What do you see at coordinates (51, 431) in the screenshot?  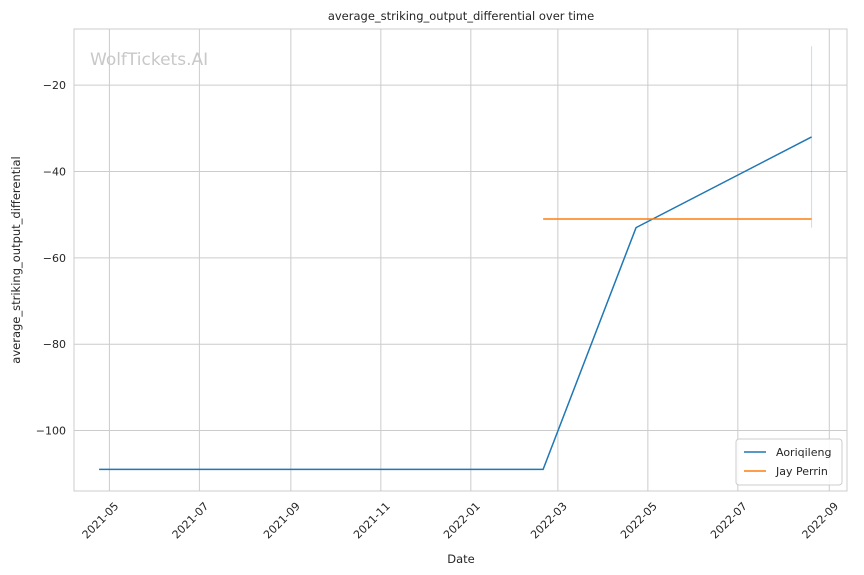 I see `y-tick-label: −100` at bounding box center [51, 431].